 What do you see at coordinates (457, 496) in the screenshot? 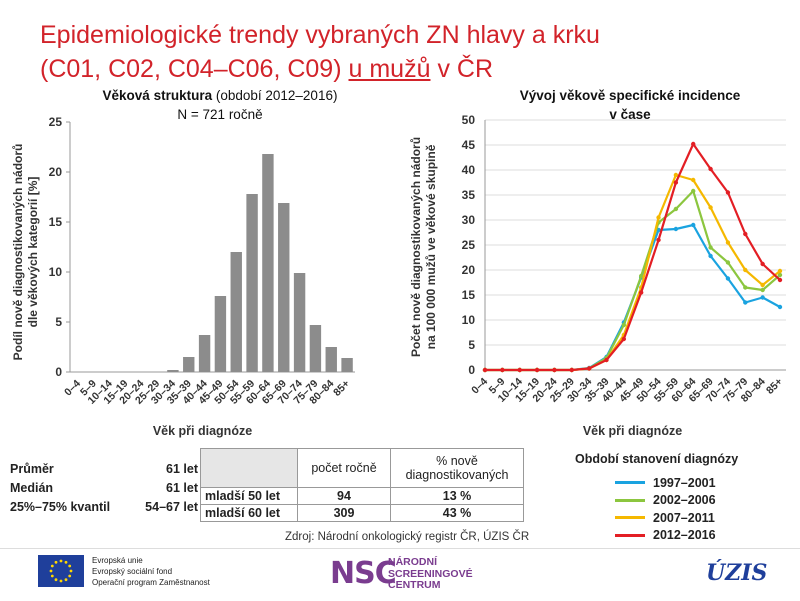
I see `table-row-pct: 13 %` at bounding box center [457, 496].